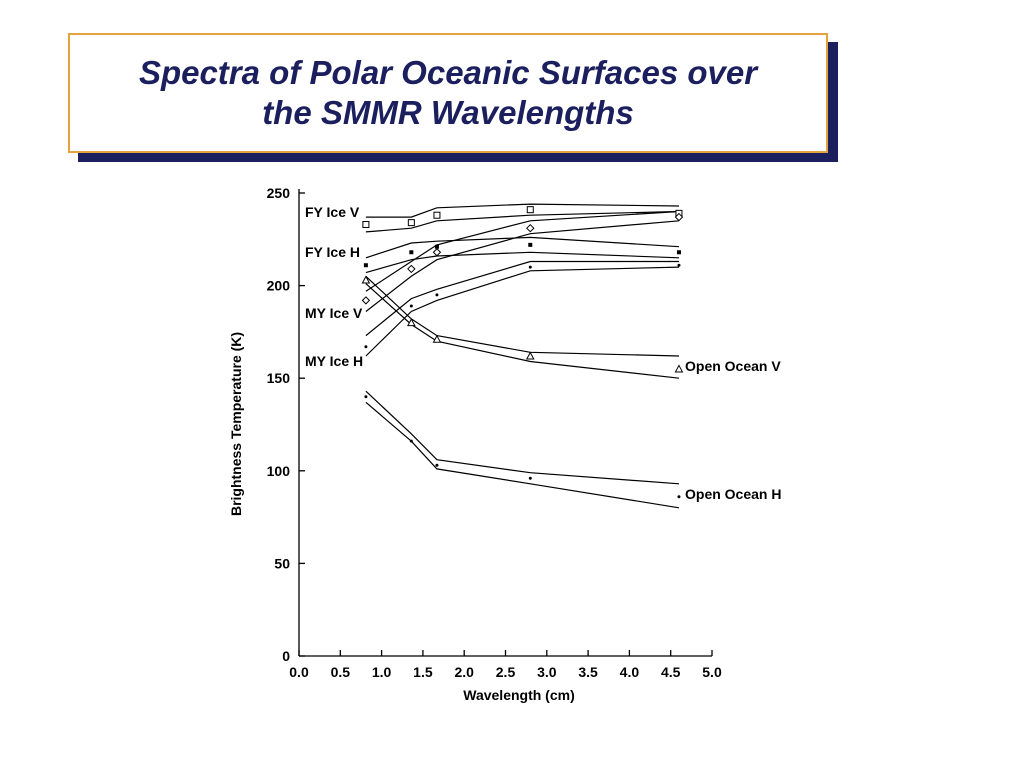 The image size is (1024, 768). Describe the element at coordinates (522, 221) in the screenshot. I see `fy-ice-v-lower-line` at that location.